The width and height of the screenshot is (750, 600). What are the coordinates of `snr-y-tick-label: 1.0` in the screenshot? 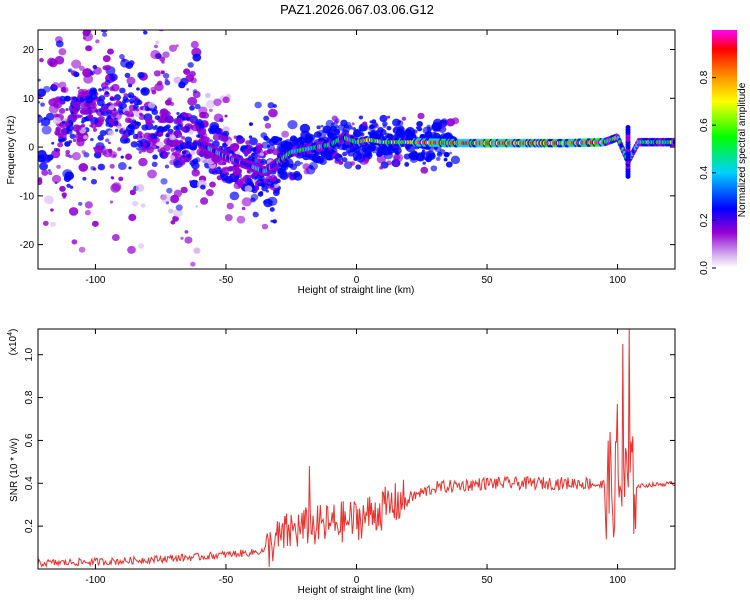 It's located at (29, 354).